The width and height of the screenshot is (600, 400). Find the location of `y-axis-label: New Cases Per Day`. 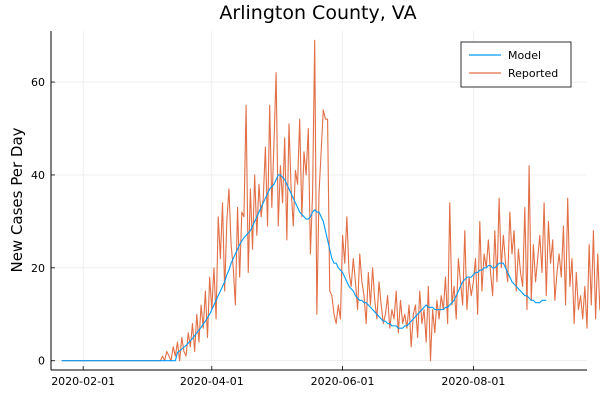

y-axis-label: New Cases Per Day is located at coordinates (17, 199).